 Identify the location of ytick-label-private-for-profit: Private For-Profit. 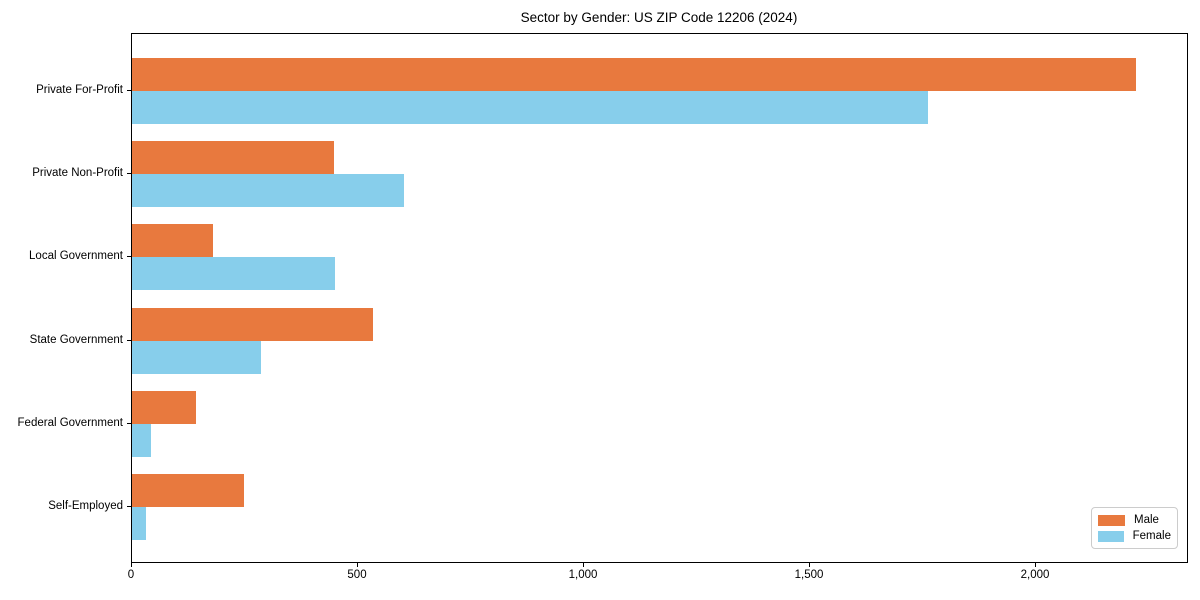
(79, 90).